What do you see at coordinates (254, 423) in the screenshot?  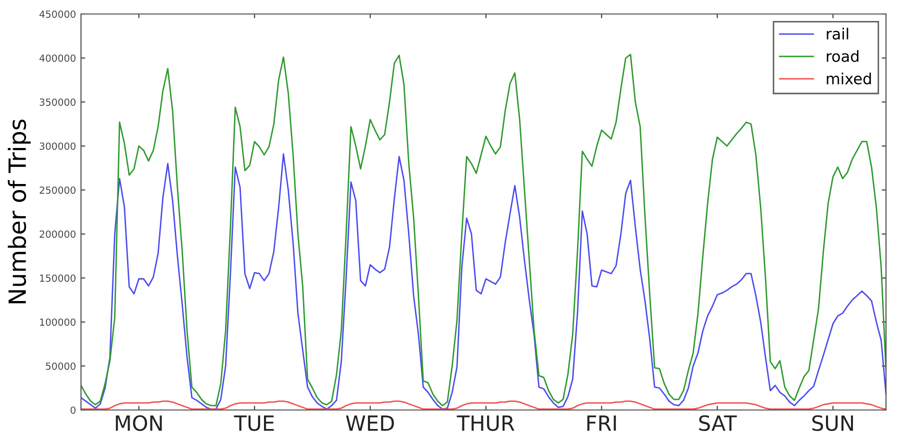 I see `x-tick-label: TUE` at bounding box center [254, 423].